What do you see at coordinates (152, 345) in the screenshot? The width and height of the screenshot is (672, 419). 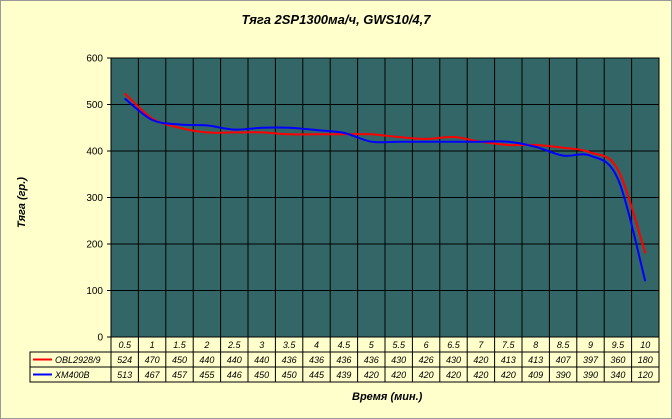 I see `x-tick-label: 1` at bounding box center [152, 345].